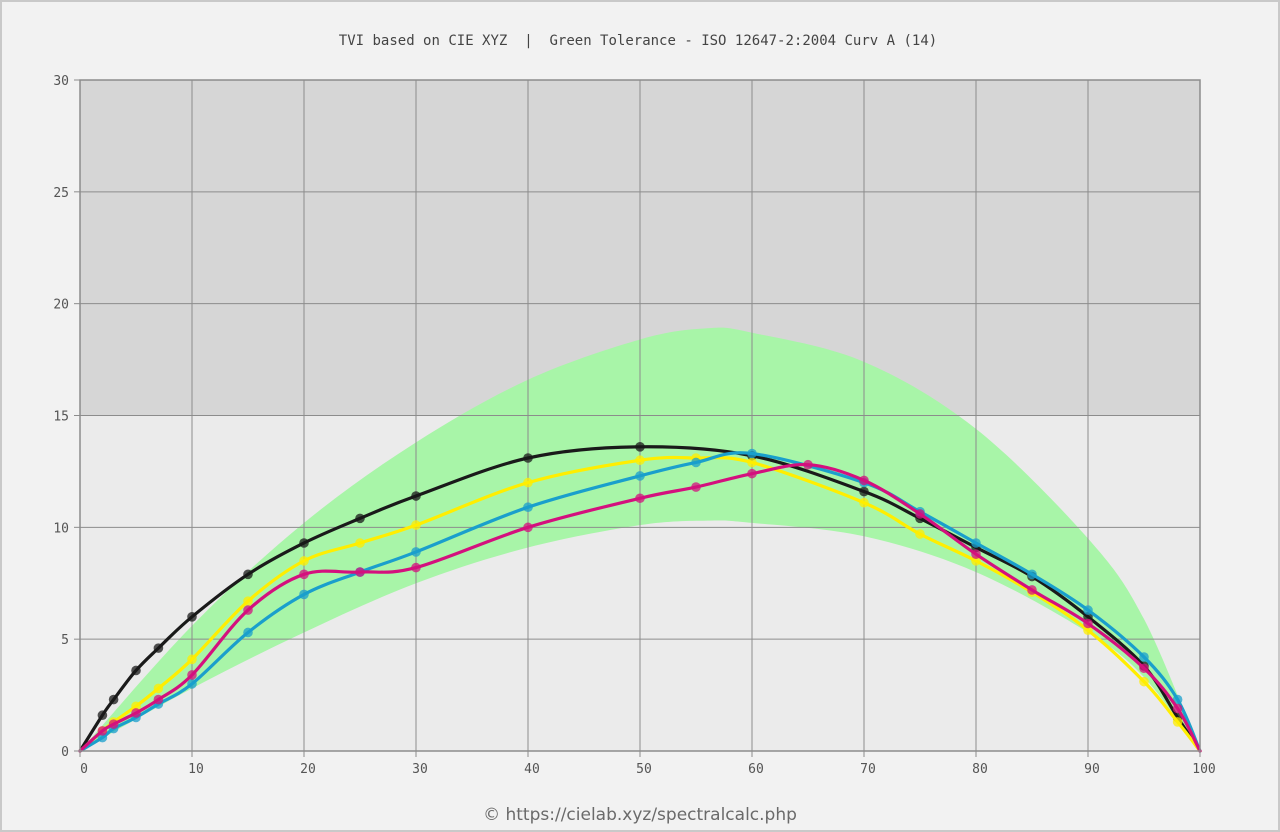 Image resolution: width=1280 pixels, height=832 pixels. What do you see at coordinates (640, 815) in the screenshot?
I see `source-url: © https://cielab.xyz/spectralcalc.php` at bounding box center [640, 815].